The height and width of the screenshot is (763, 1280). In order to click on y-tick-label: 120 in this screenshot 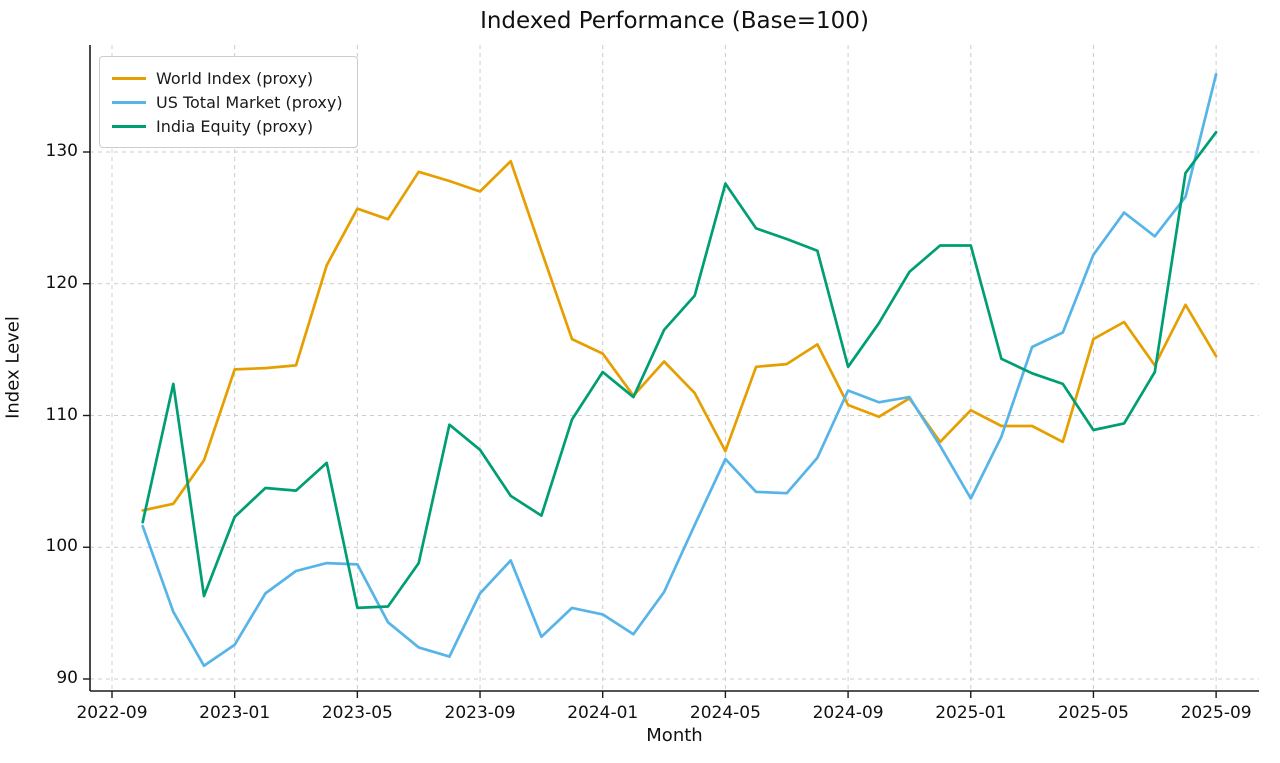, I will do `click(61, 282)`.